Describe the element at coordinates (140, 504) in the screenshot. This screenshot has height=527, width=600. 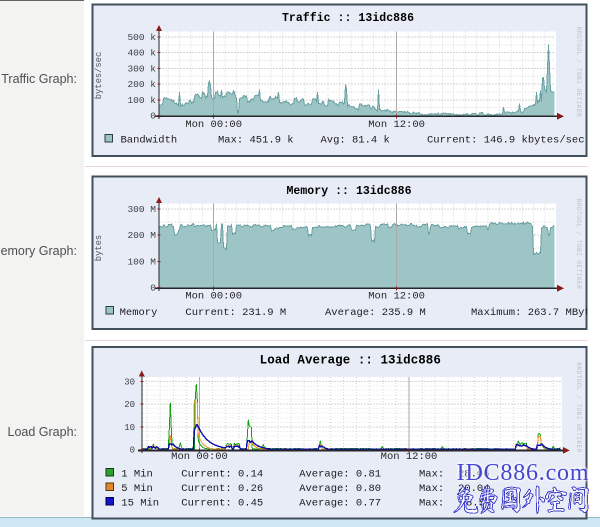
I see `svg-text: 15 Min` at that location.